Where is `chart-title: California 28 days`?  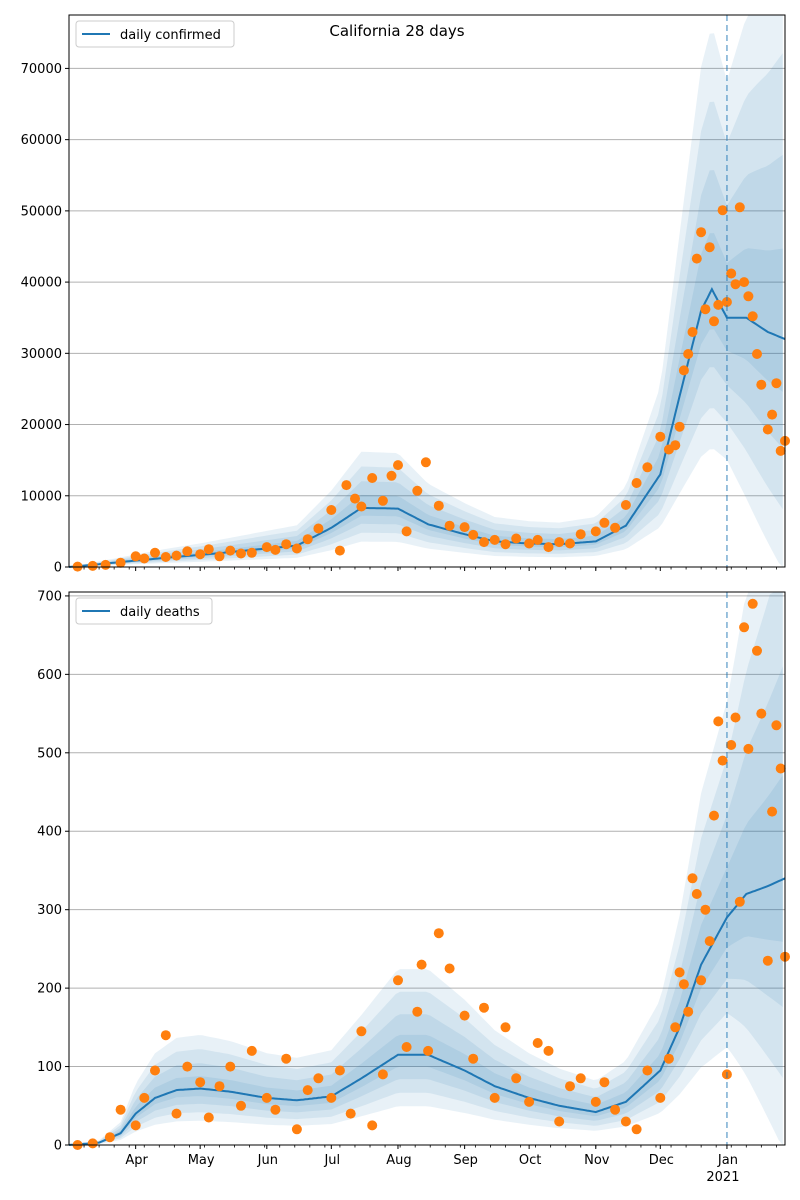 chart-title: California 28 days is located at coordinates (396, 31).